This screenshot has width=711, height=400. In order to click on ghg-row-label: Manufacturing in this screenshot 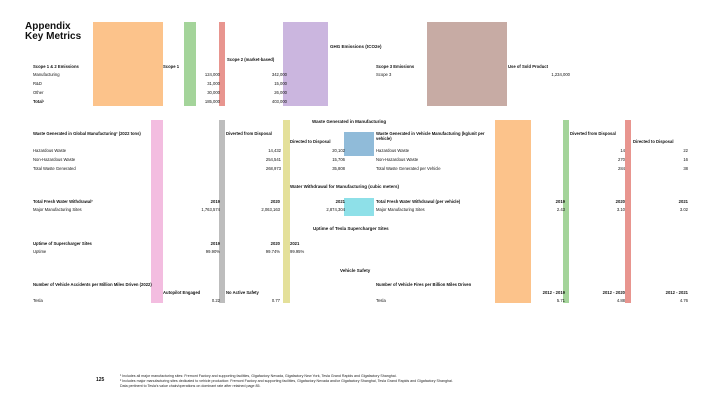, I will do `click(46, 74)`.